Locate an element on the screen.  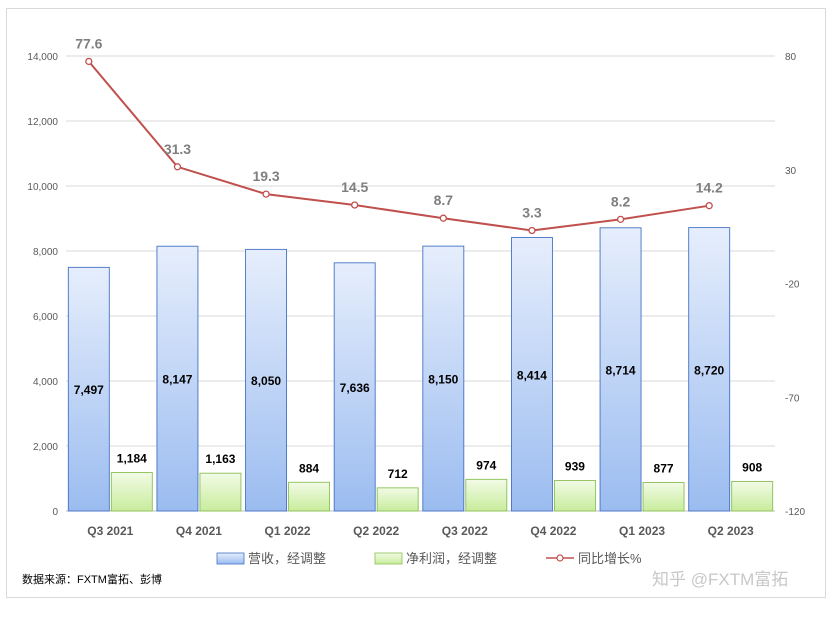
source-note: 数据来源：FXTM富拓、彭博 is located at coordinates (92, 579).